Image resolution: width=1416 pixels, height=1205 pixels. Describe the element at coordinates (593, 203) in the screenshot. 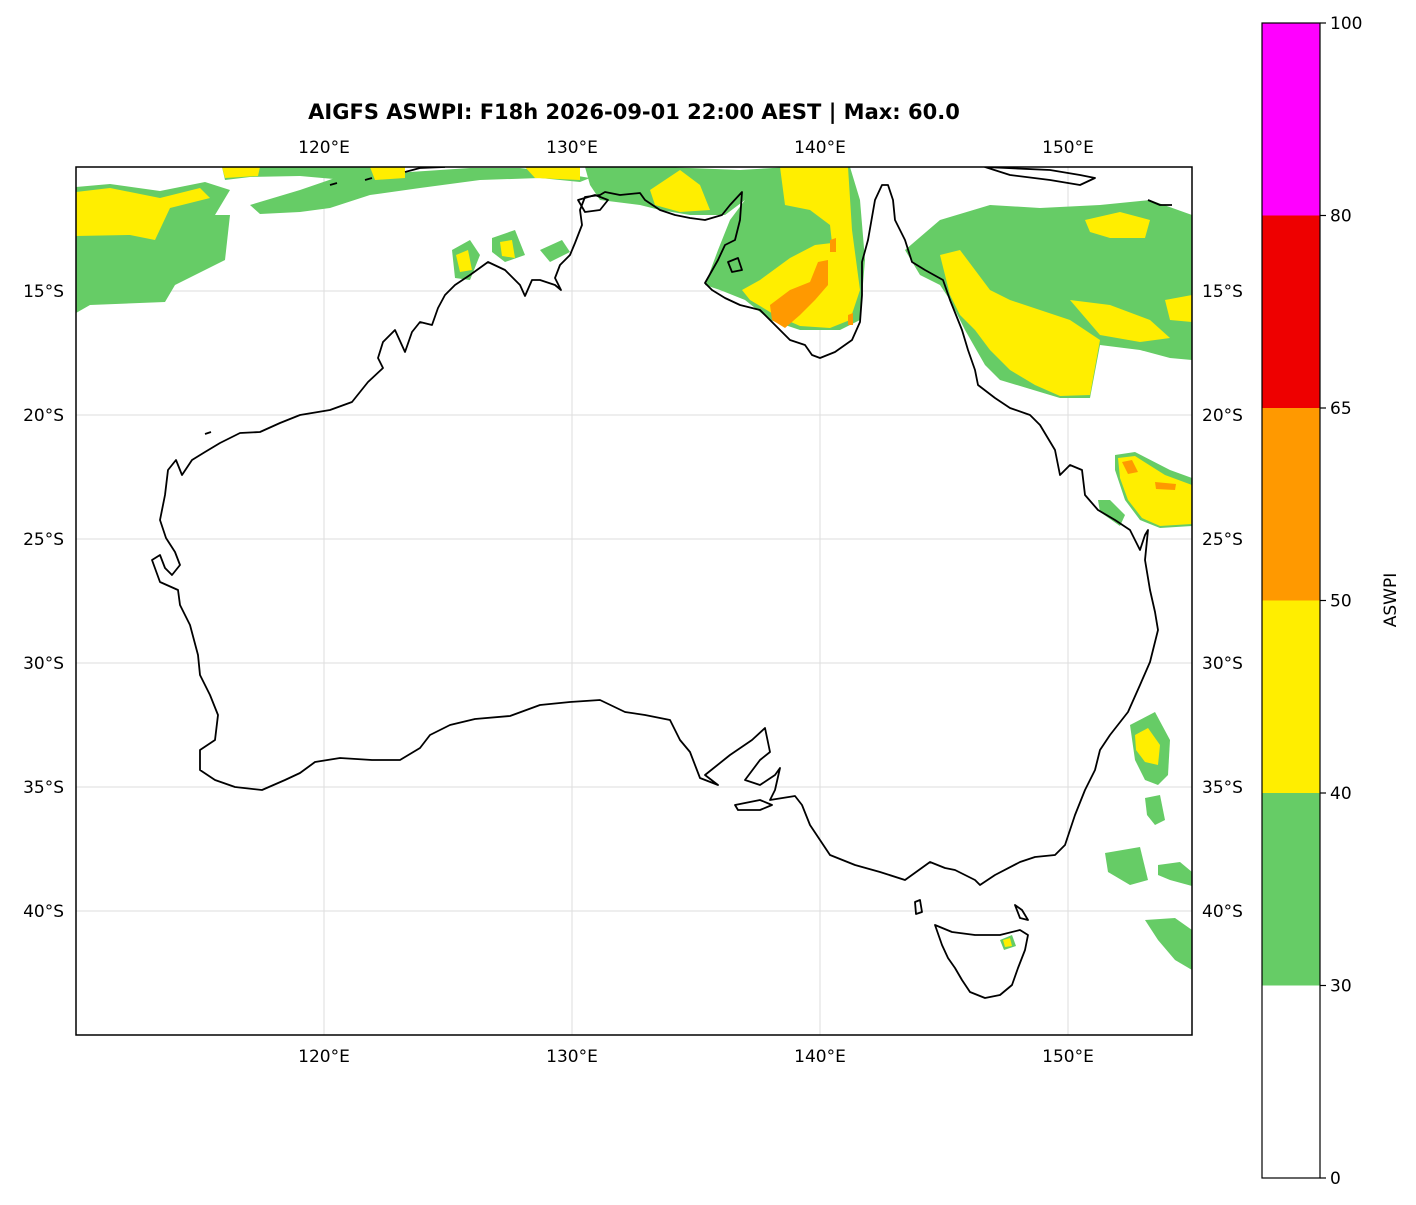

I see `bathurst-island` at that location.